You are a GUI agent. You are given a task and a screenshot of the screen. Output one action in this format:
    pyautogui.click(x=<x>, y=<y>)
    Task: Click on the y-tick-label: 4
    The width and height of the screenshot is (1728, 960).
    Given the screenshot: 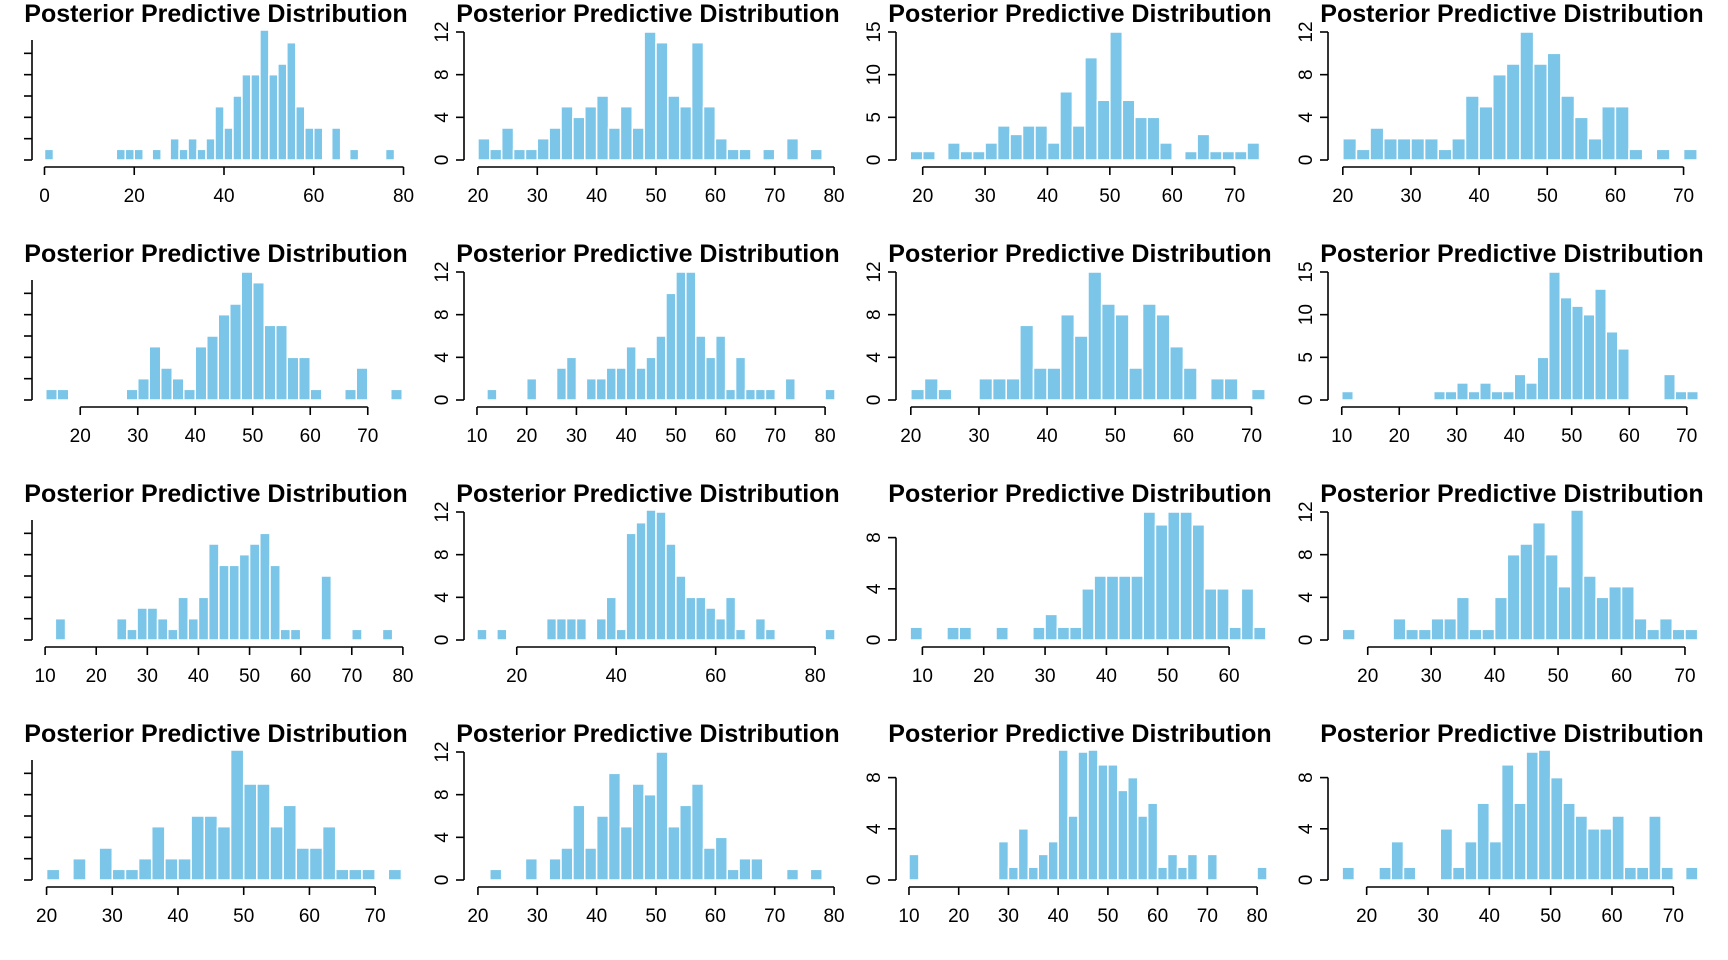 What is the action you would take?
    pyautogui.click(x=442, y=597)
    